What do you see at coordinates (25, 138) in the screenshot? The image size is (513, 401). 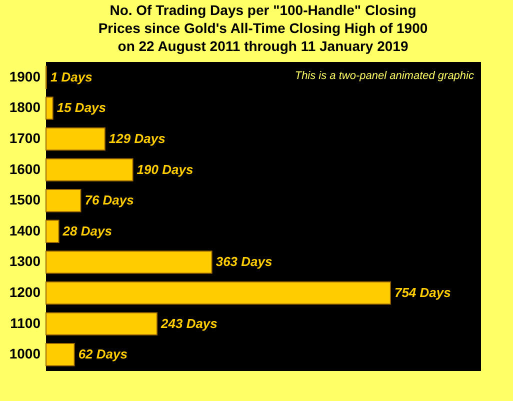 I see `y-tick-label: 1700` at bounding box center [25, 138].